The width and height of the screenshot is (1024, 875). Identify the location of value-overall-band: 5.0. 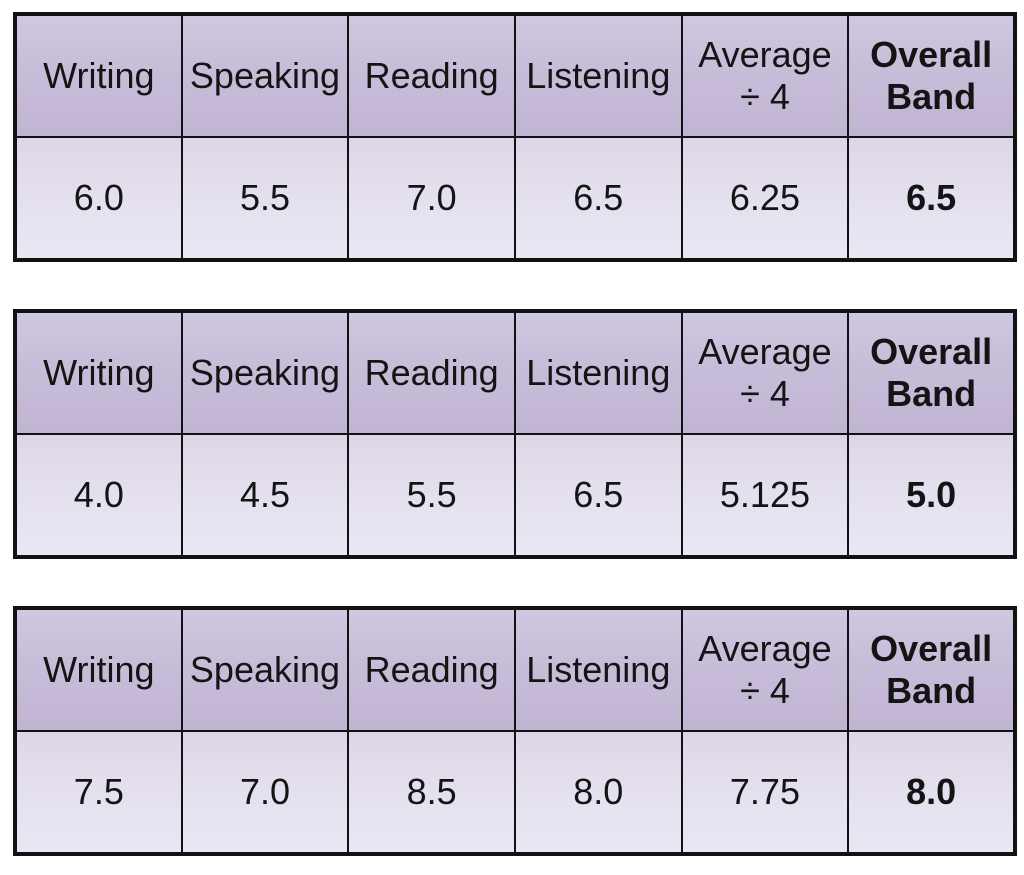
(931, 495).